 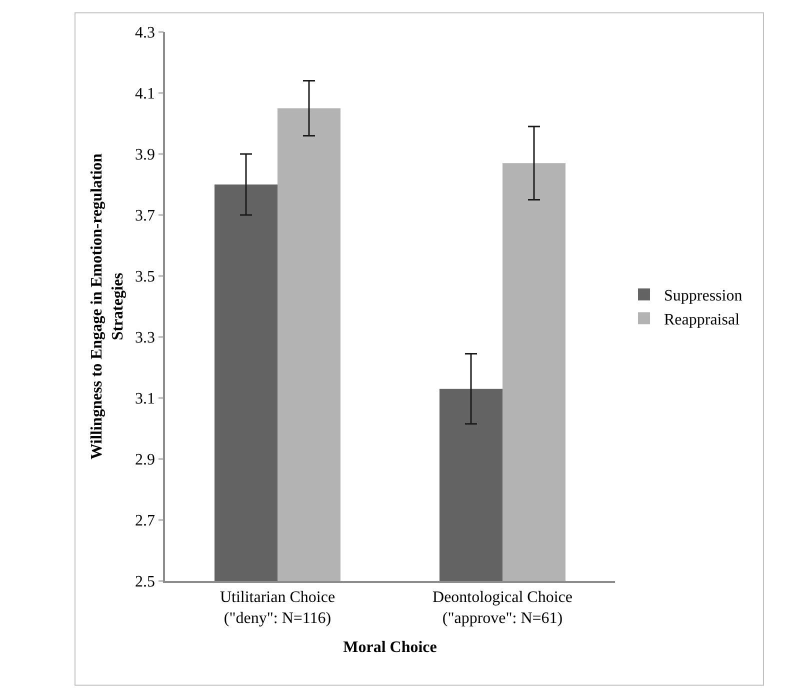 What do you see at coordinates (145, 155) in the screenshot?
I see `y-tick-label: 3.9` at bounding box center [145, 155].